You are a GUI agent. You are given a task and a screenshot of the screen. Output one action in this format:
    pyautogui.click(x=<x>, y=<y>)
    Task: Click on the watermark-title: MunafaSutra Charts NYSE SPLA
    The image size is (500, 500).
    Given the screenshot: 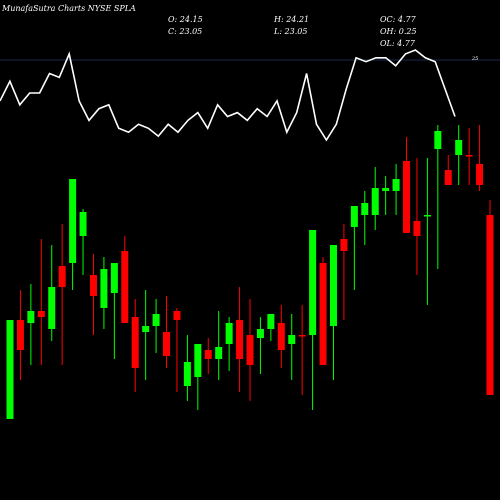 What is the action you would take?
    pyautogui.click(x=69, y=8)
    